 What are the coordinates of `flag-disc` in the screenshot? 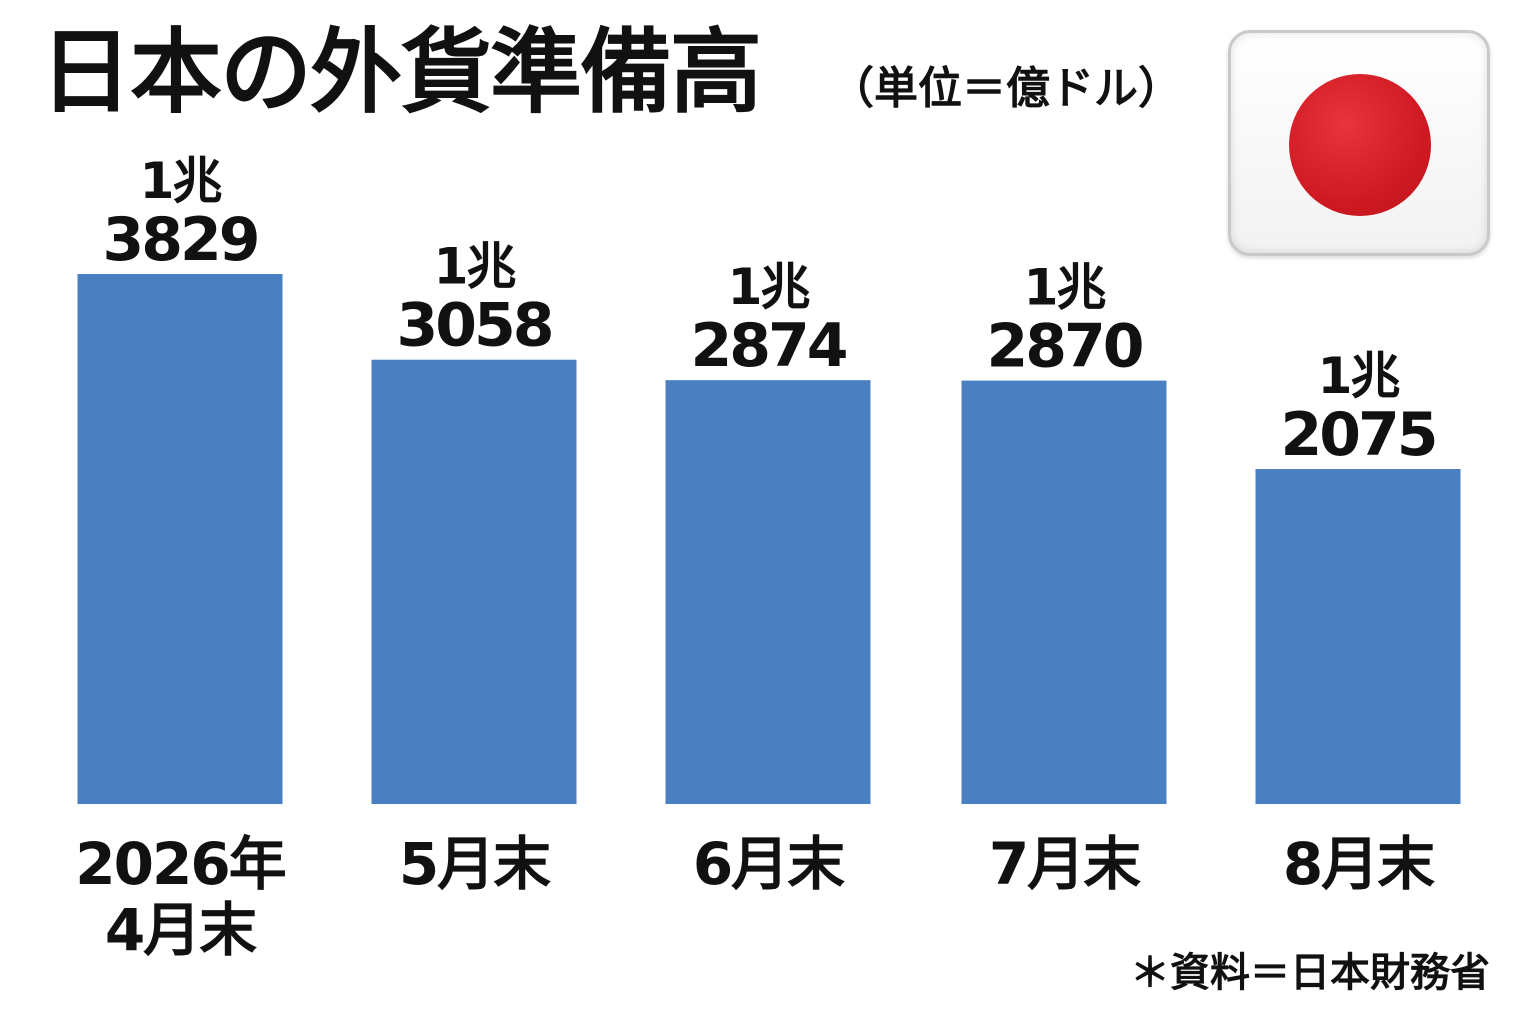 It's located at (1360, 145).